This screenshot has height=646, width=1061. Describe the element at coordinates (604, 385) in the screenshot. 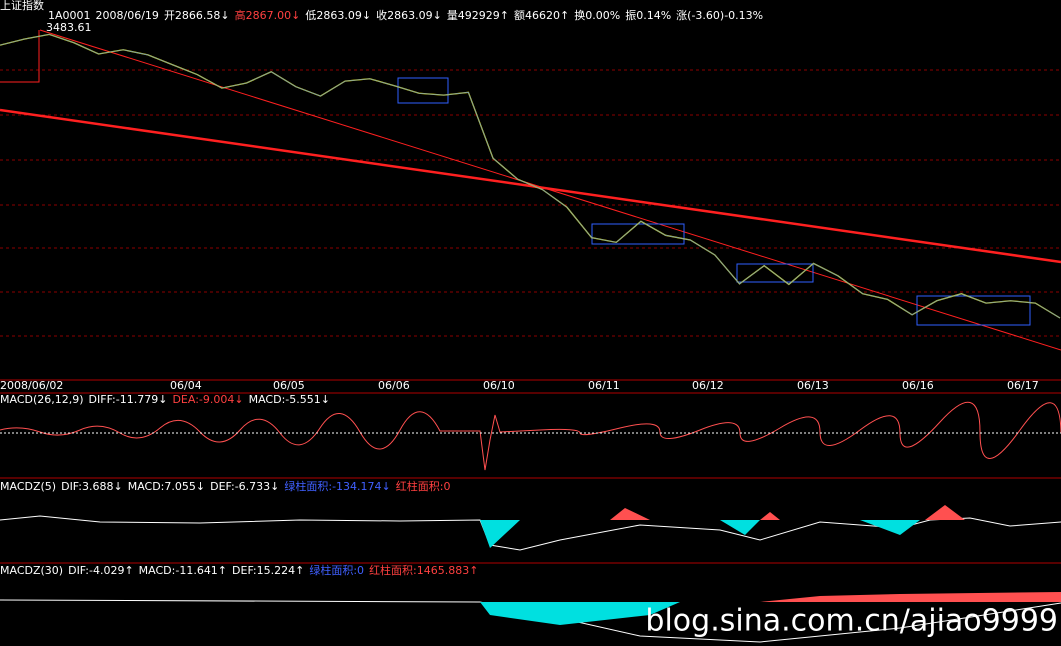

I see `date-label: 06/11` at that location.